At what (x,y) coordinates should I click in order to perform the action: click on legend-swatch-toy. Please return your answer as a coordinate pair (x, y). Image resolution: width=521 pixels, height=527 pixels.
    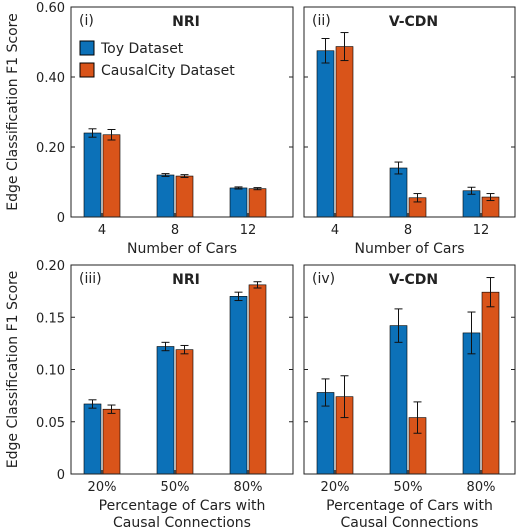
    Looking at the image, I should click on (87, 48).